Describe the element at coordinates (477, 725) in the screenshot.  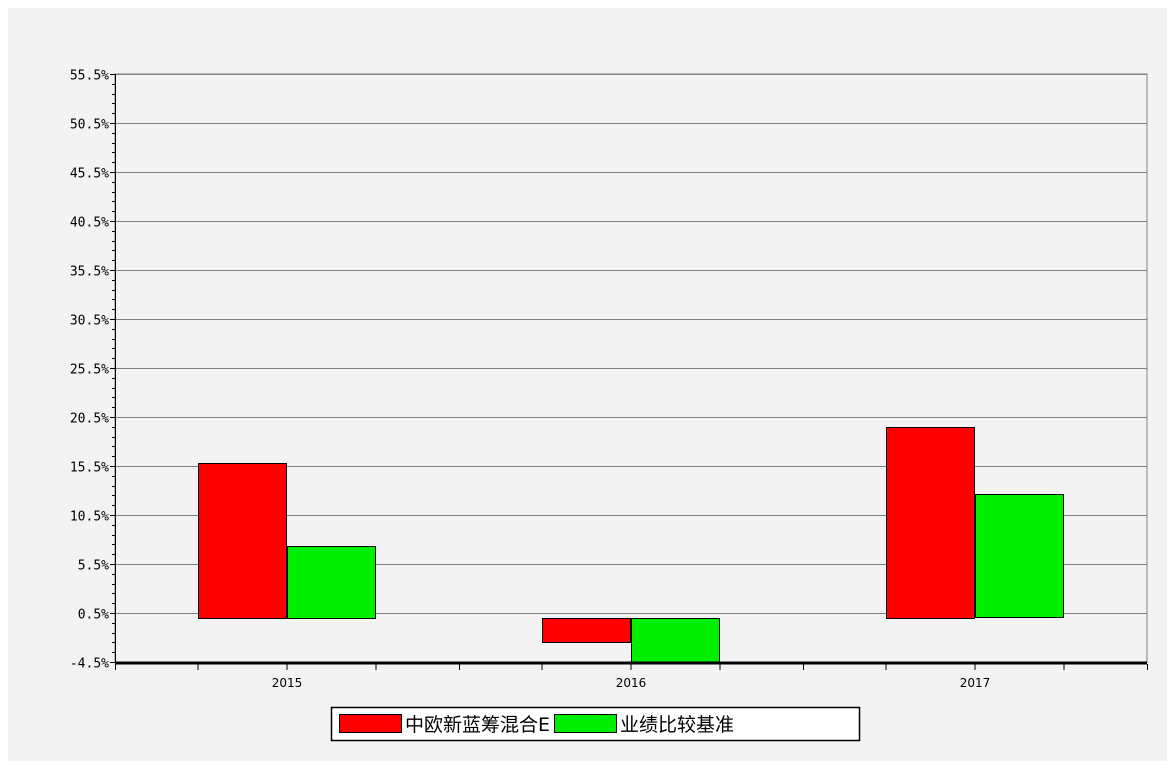
I see `legend-label-1: 中欧新蓝筹混合E` at that location.